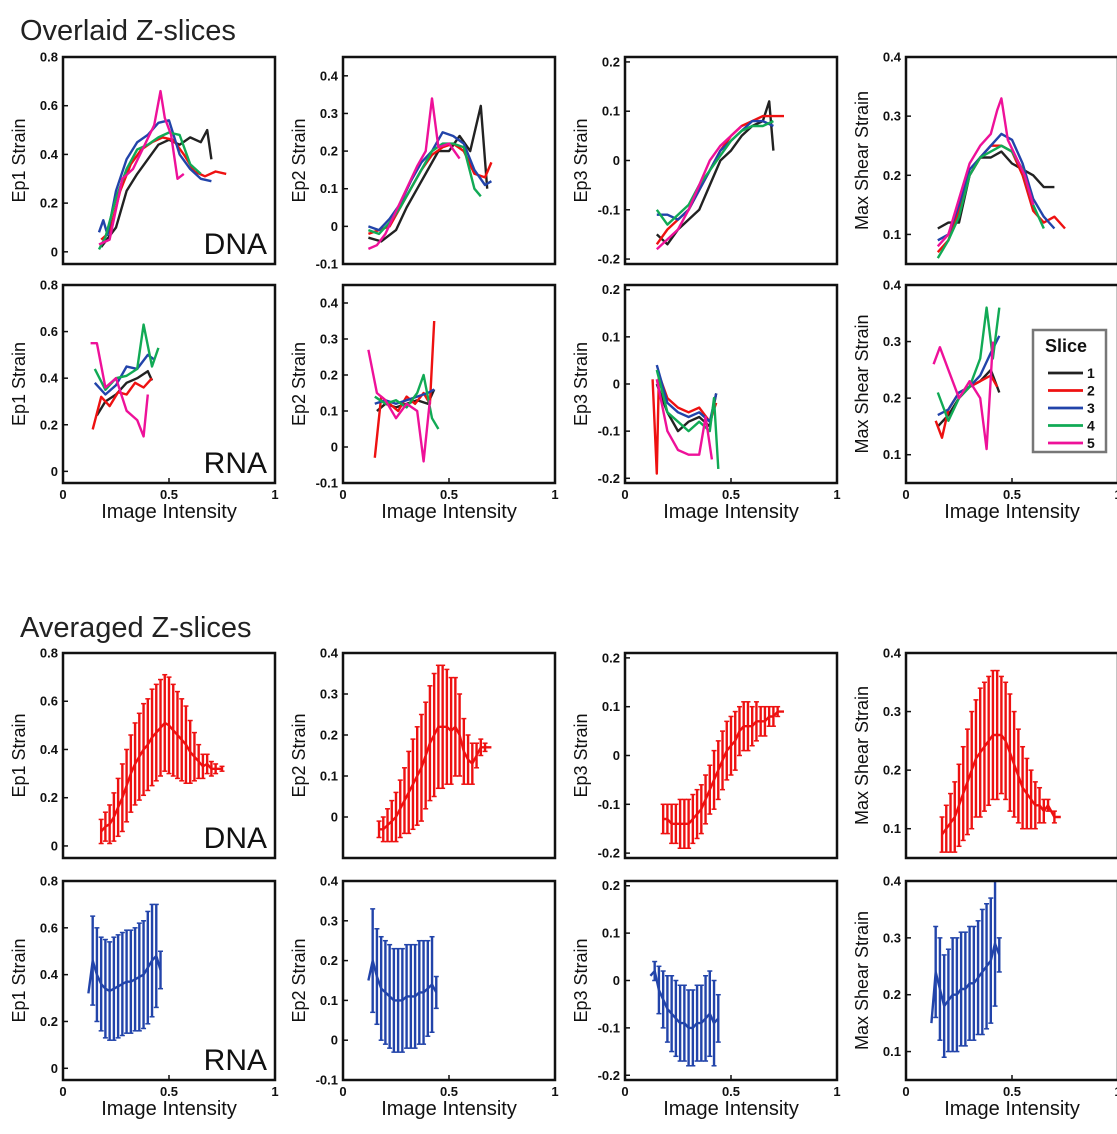 Image resolution: width=1117 pixels, height=1134 pixels. What do you see at coordinates (235, 463) in the screenshot?
I see `panel-annotation: RNA` at bounding box center [235, 463].